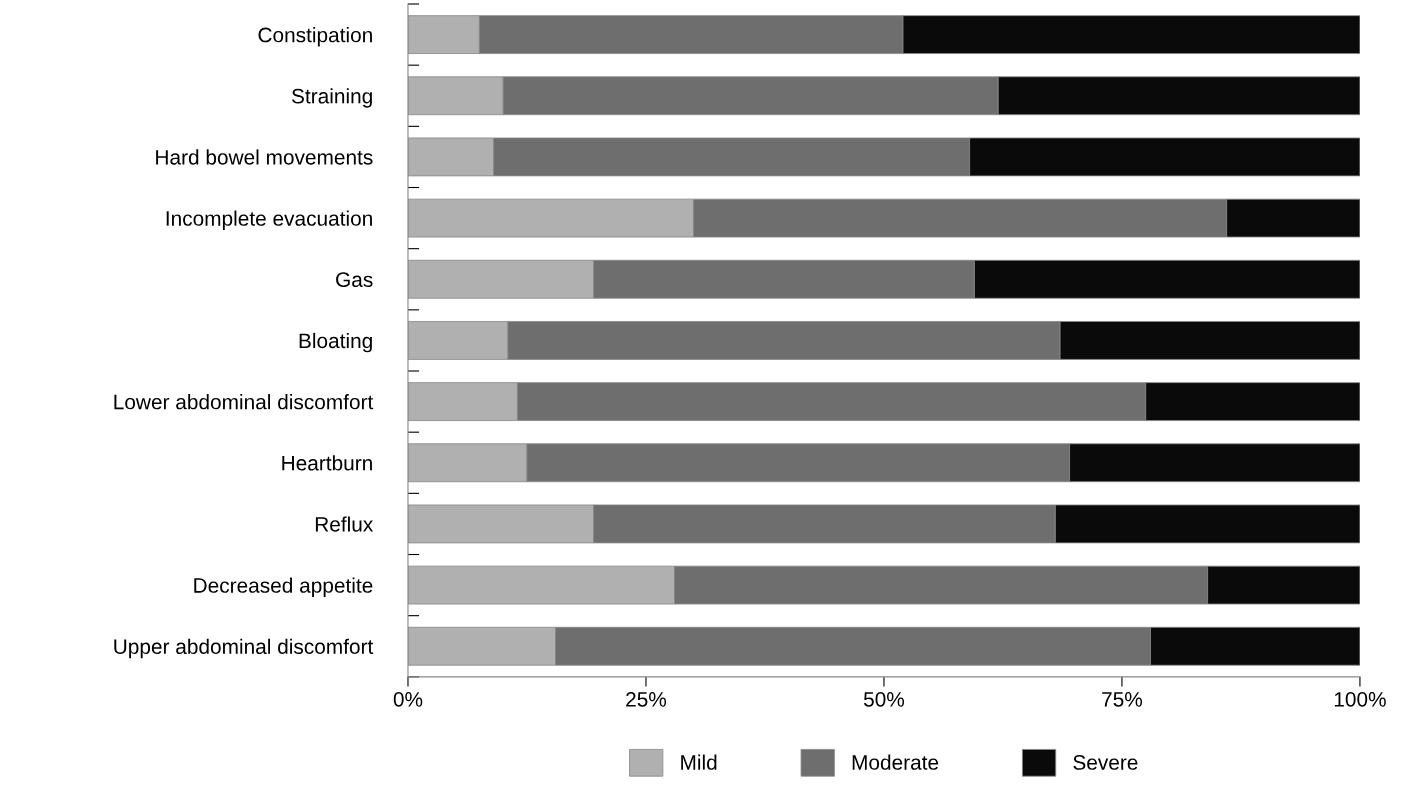 The height and width of the screenshot is (801, 1402). What do you see at coordinates (408, 699) in the screenshot?
I see `x-tick-label: 0%` at bounding box center [408, 699].